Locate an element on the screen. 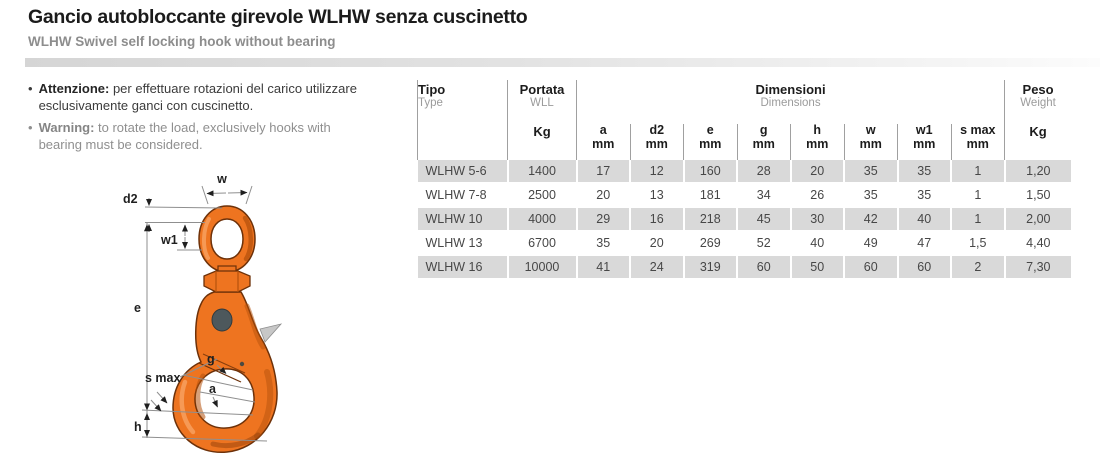 This screenshot has width=1100, height=468. hook-pin is located at coordinates (222, 320).